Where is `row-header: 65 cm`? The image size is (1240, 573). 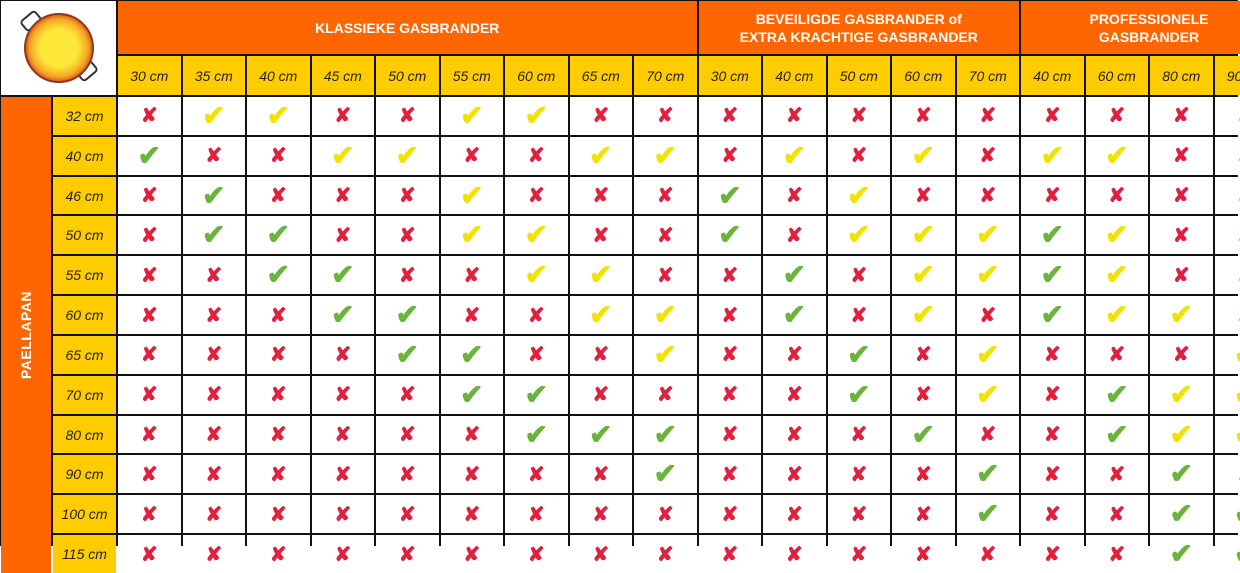 row-header: 65 cm is located at coordinates (84, 355).